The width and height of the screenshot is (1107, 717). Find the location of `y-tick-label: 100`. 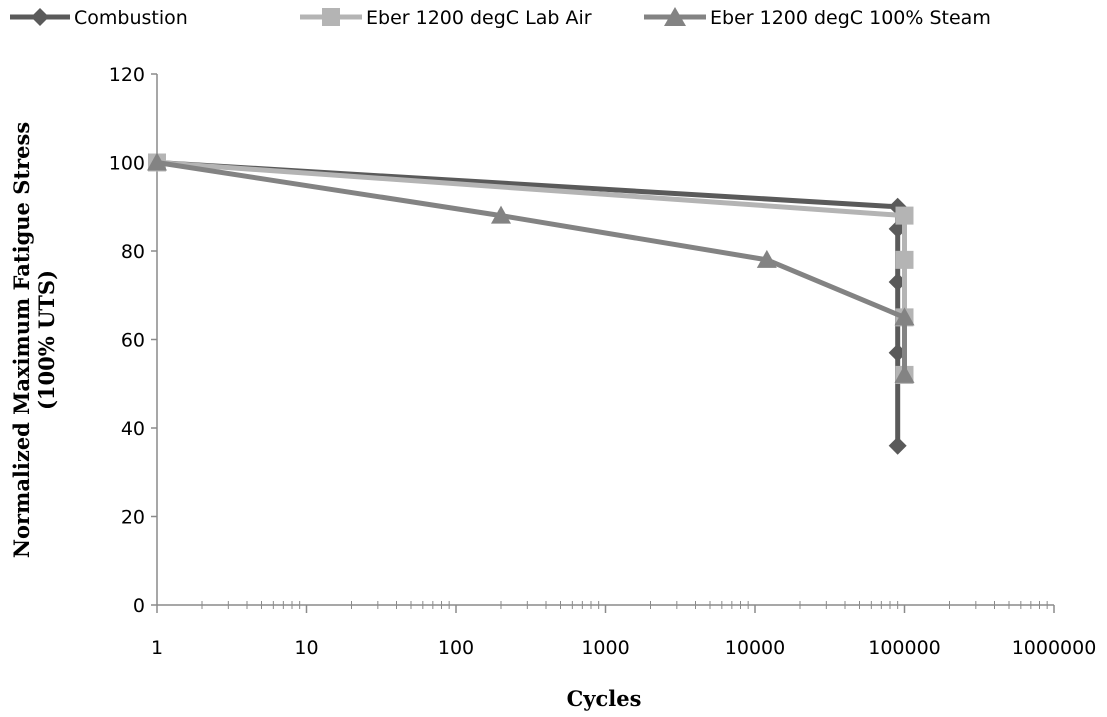

y-tick-label: 100 is located at coordinates (127, 164).